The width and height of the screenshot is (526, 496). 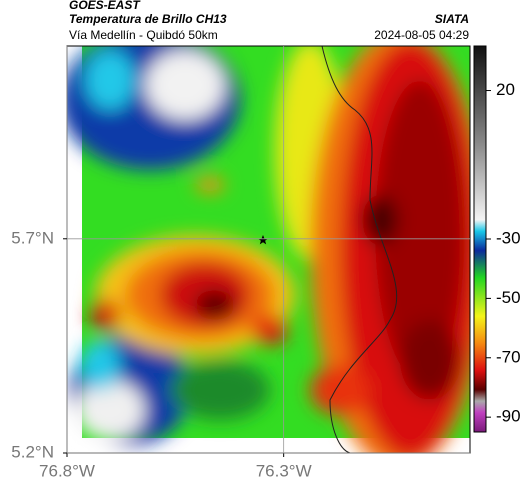 I want to click on y-tick-label: 5.7°N, so click(x=32, y=237).